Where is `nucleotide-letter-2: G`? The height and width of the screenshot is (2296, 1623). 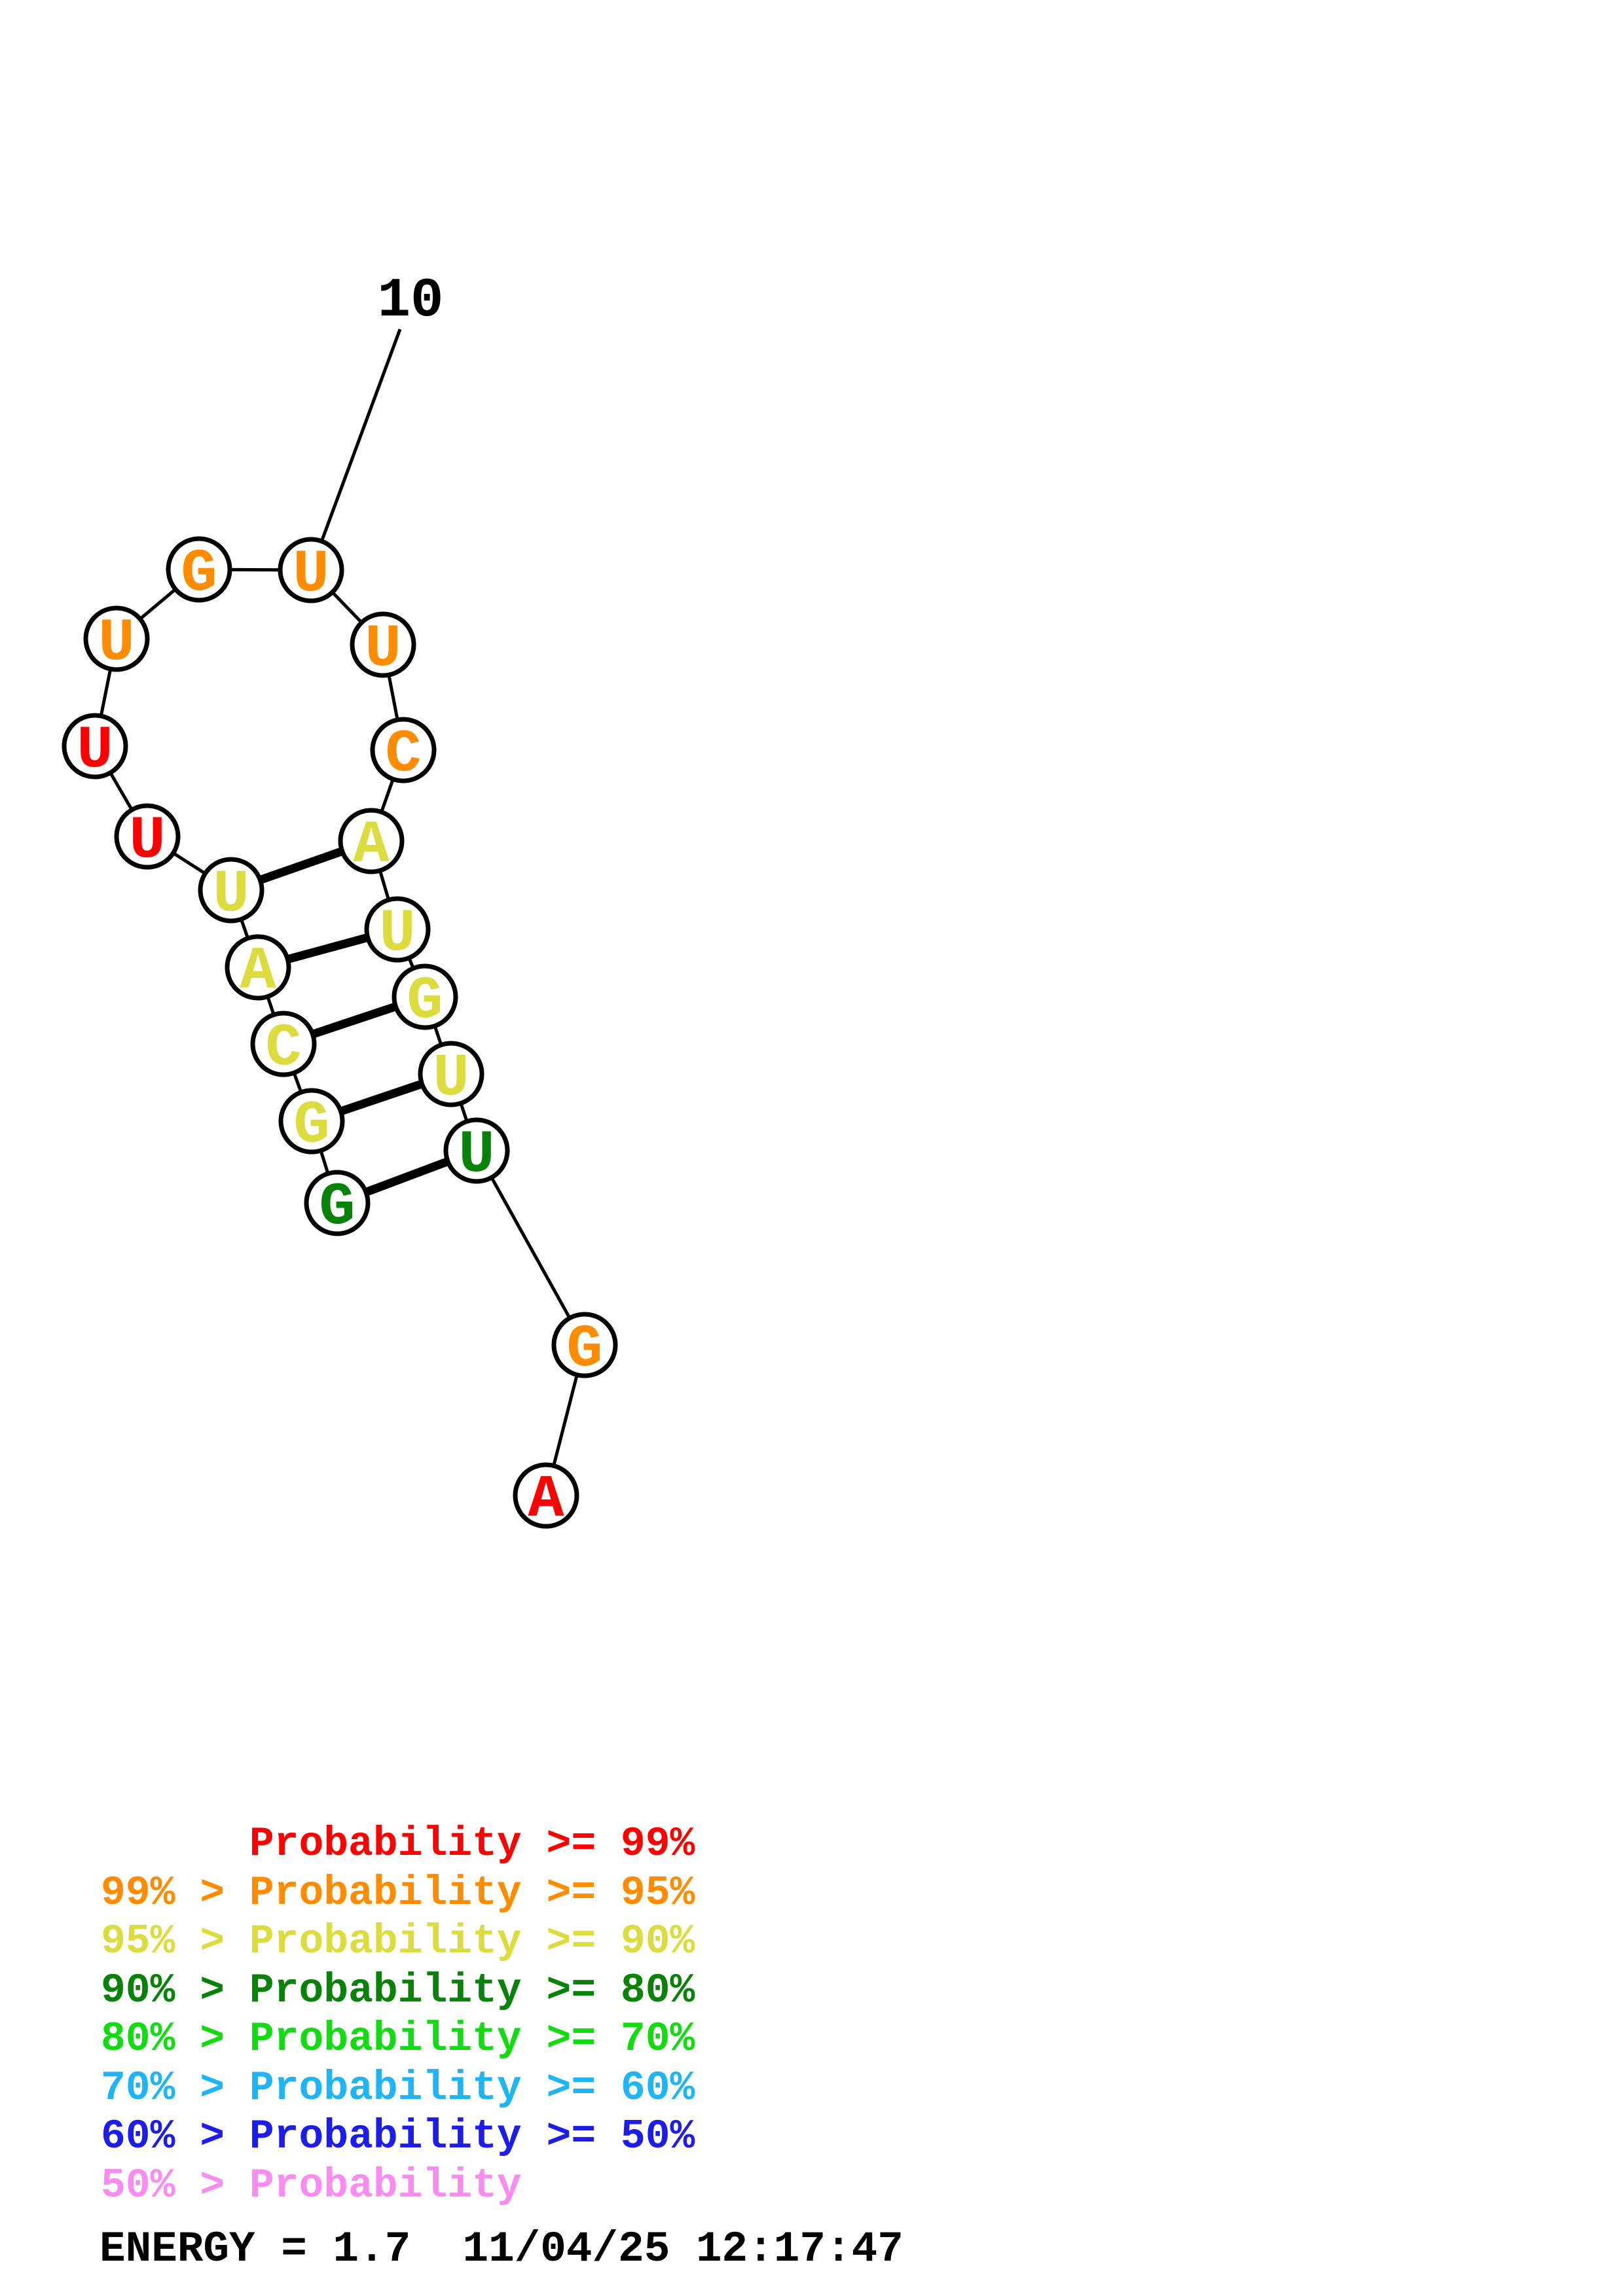
nucleotide-letter-2: G is located at coordinates (311, 1125).